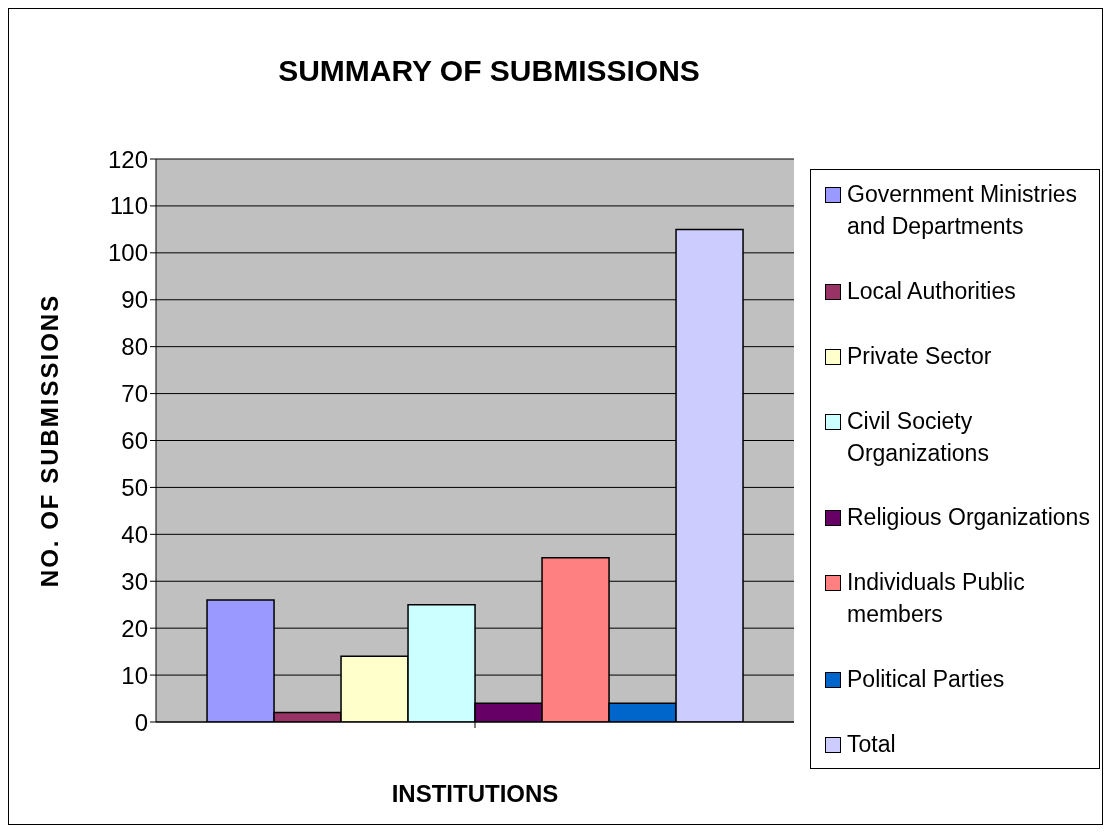  I want to click on y-tick-label: 90, so click(134, 300).